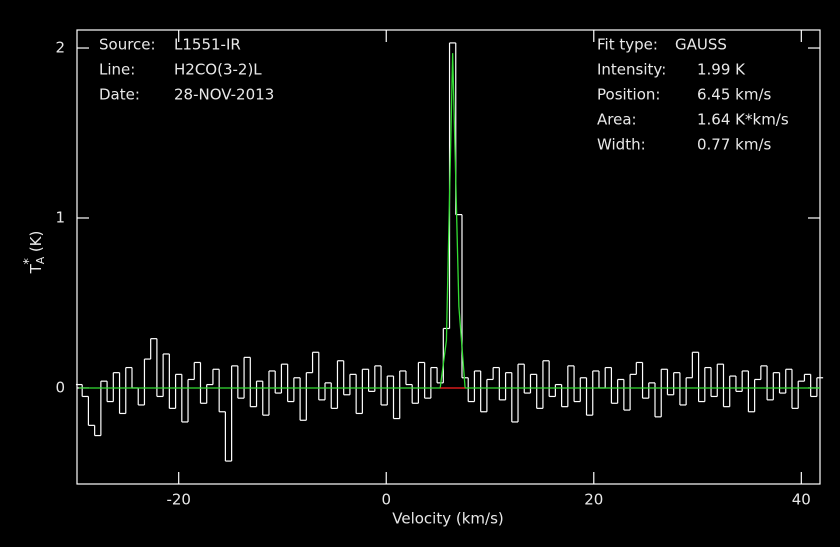 The height and width of the screenshot is (547, 840). Describe the element at coordinates (36, 242) in the screenshot. I see `y-label-unit: (K)` at that location.